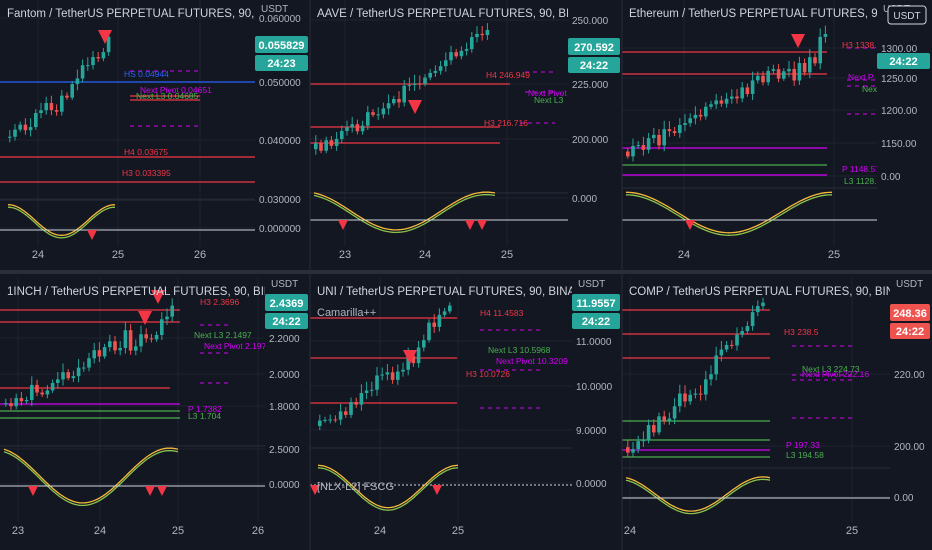 Image resolution: width=932 pixels, height=550 pixels. I want to click on pivot-label: P 1148.57, so click(861, 169).